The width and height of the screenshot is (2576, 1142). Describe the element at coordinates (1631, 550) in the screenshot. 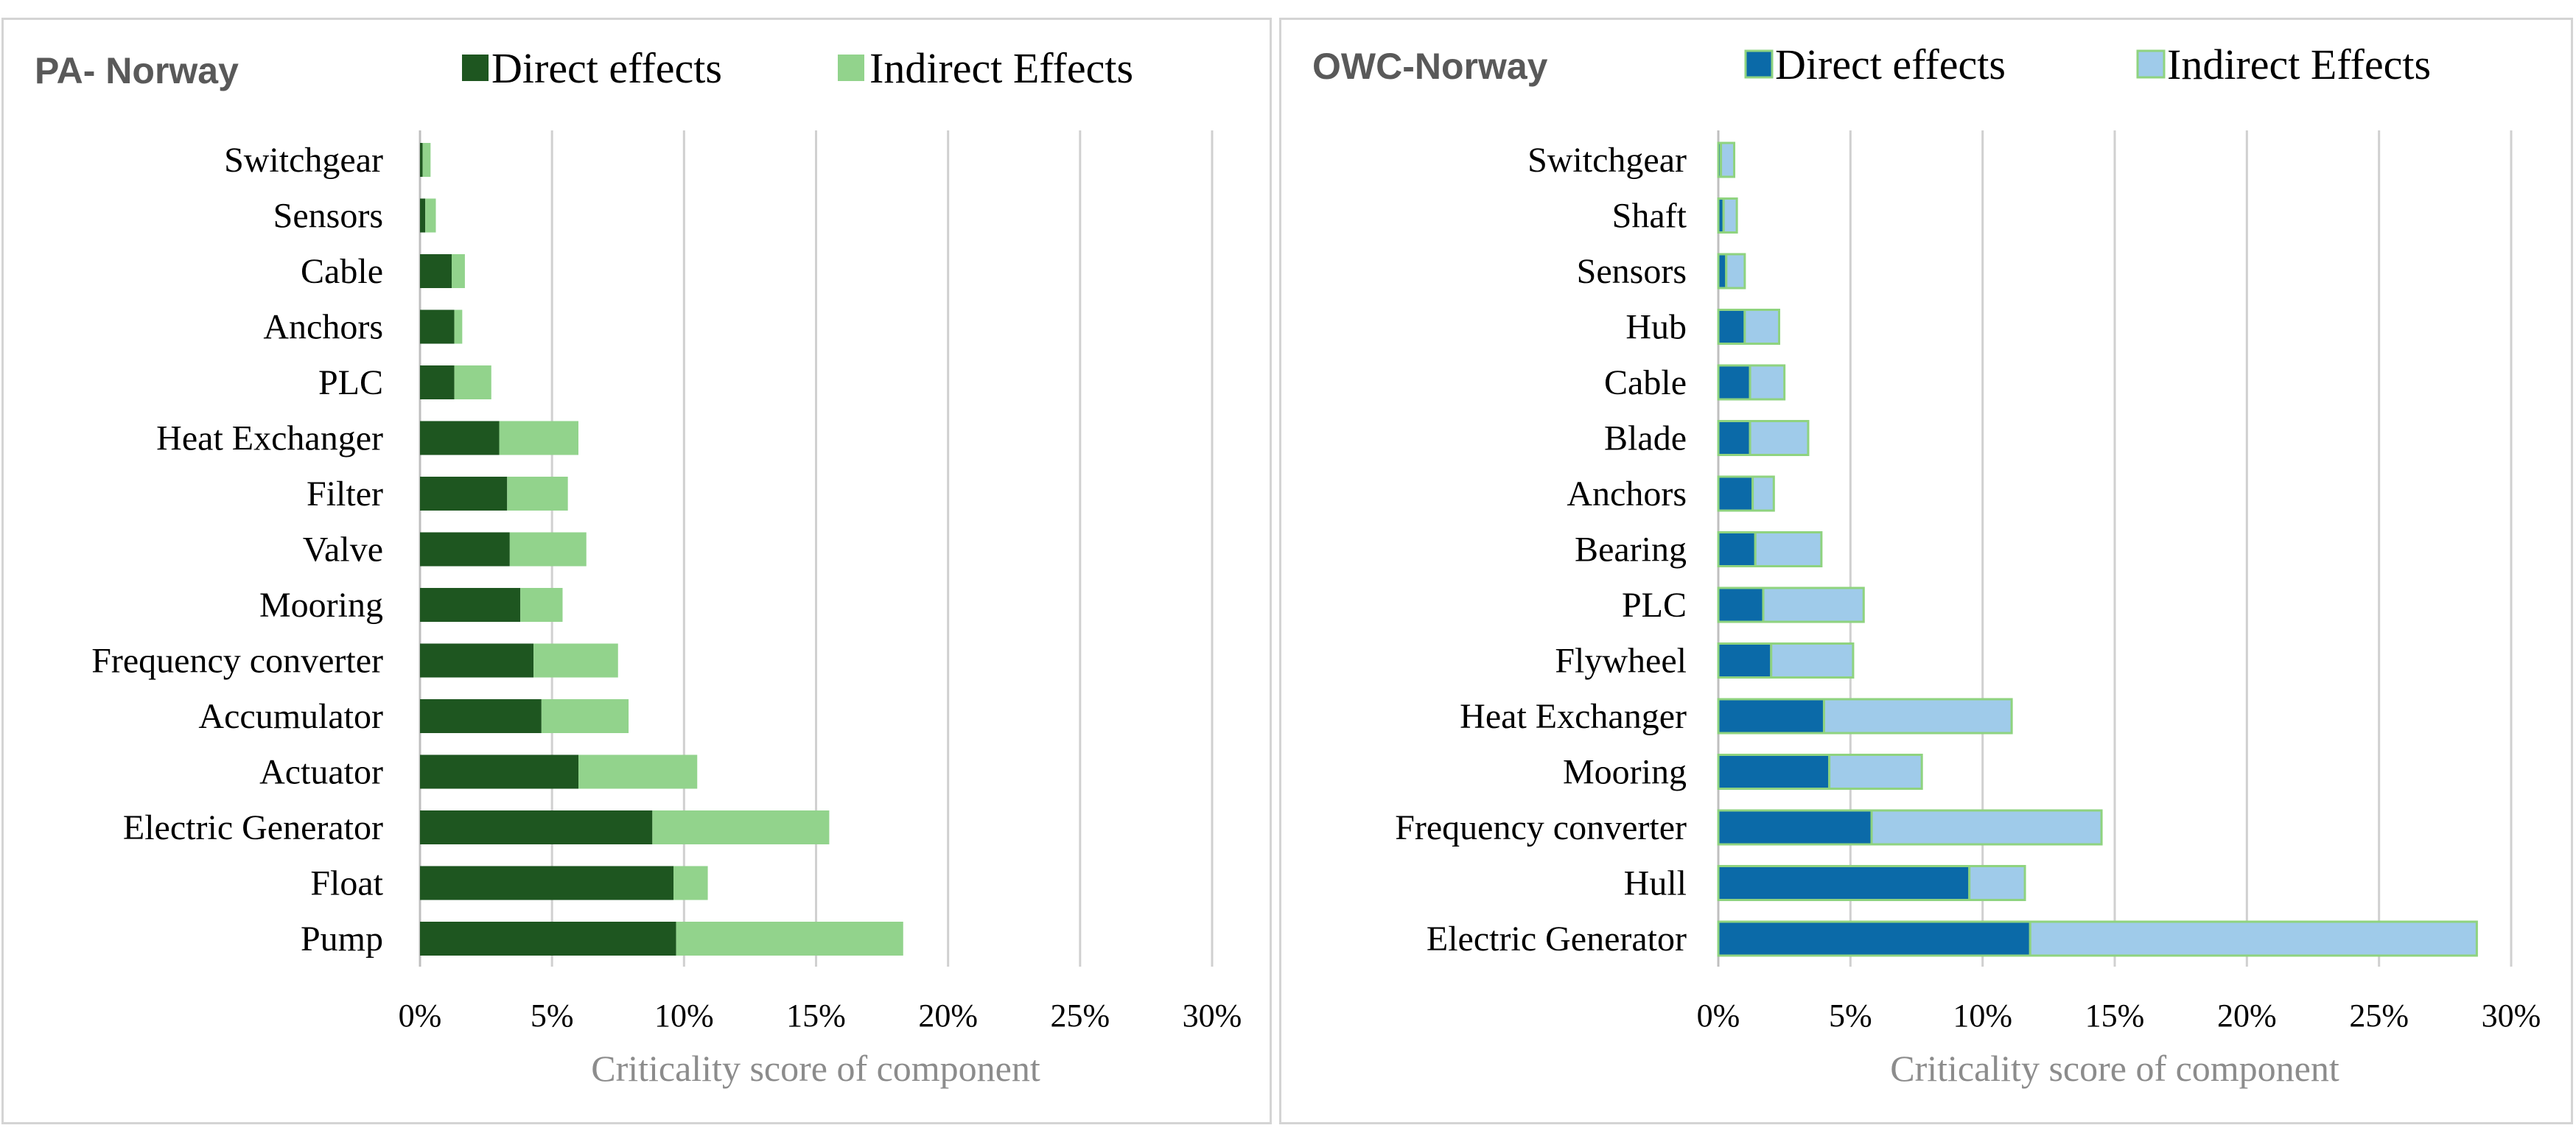

I see `category-label-bearing: Bearing` at that location.